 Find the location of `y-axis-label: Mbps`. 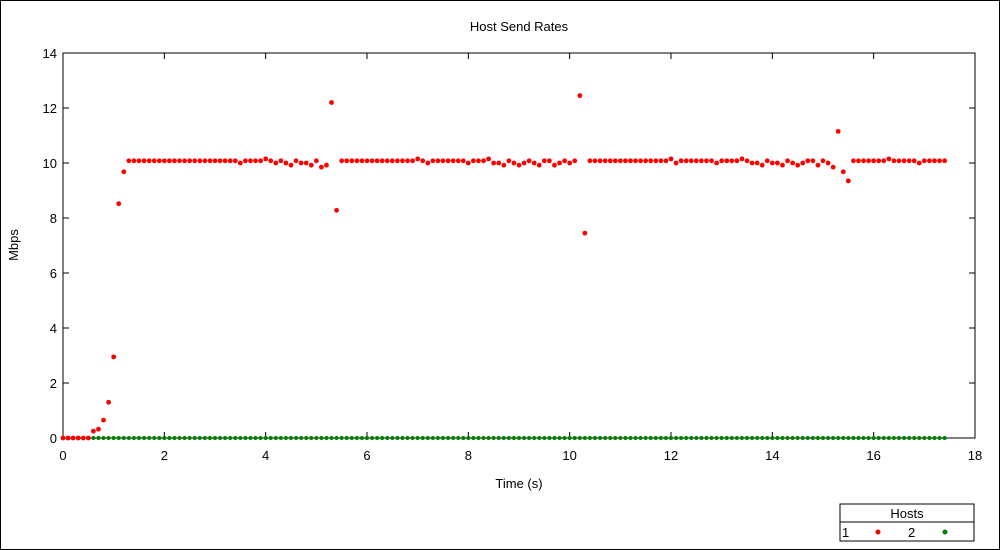

y-axis-label: Mbps is located at coordinates (13, 245).